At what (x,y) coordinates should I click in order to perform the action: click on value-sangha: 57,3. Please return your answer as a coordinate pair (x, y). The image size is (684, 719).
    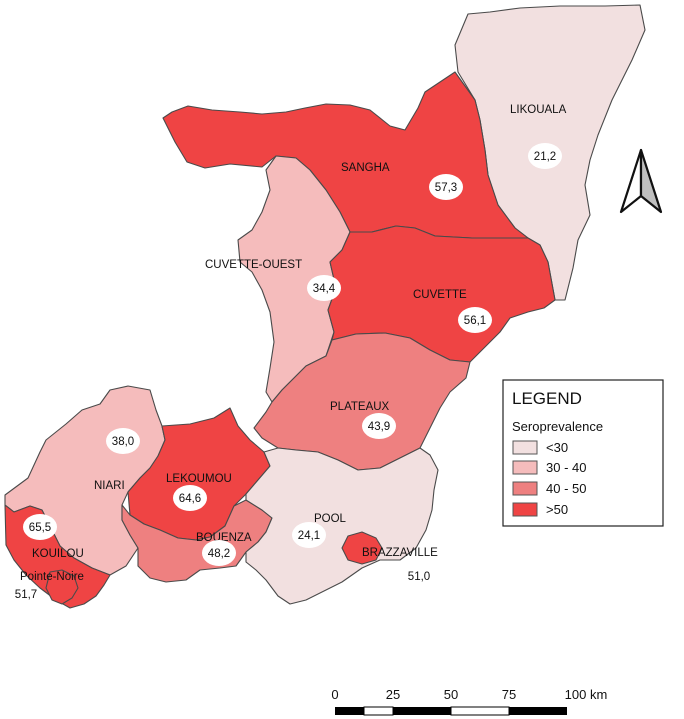
    Looking at the image, I should click on (446, 188).